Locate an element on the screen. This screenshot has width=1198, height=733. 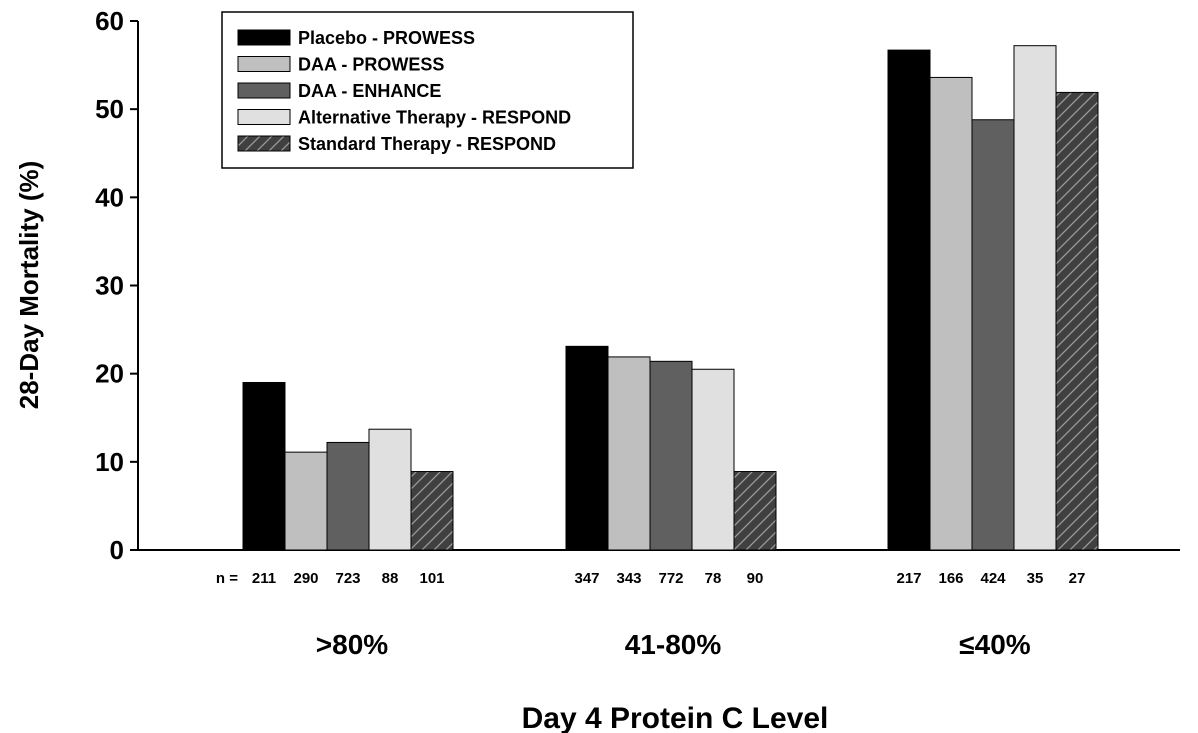
category-label: >80% is located at coordinates (352, 644).